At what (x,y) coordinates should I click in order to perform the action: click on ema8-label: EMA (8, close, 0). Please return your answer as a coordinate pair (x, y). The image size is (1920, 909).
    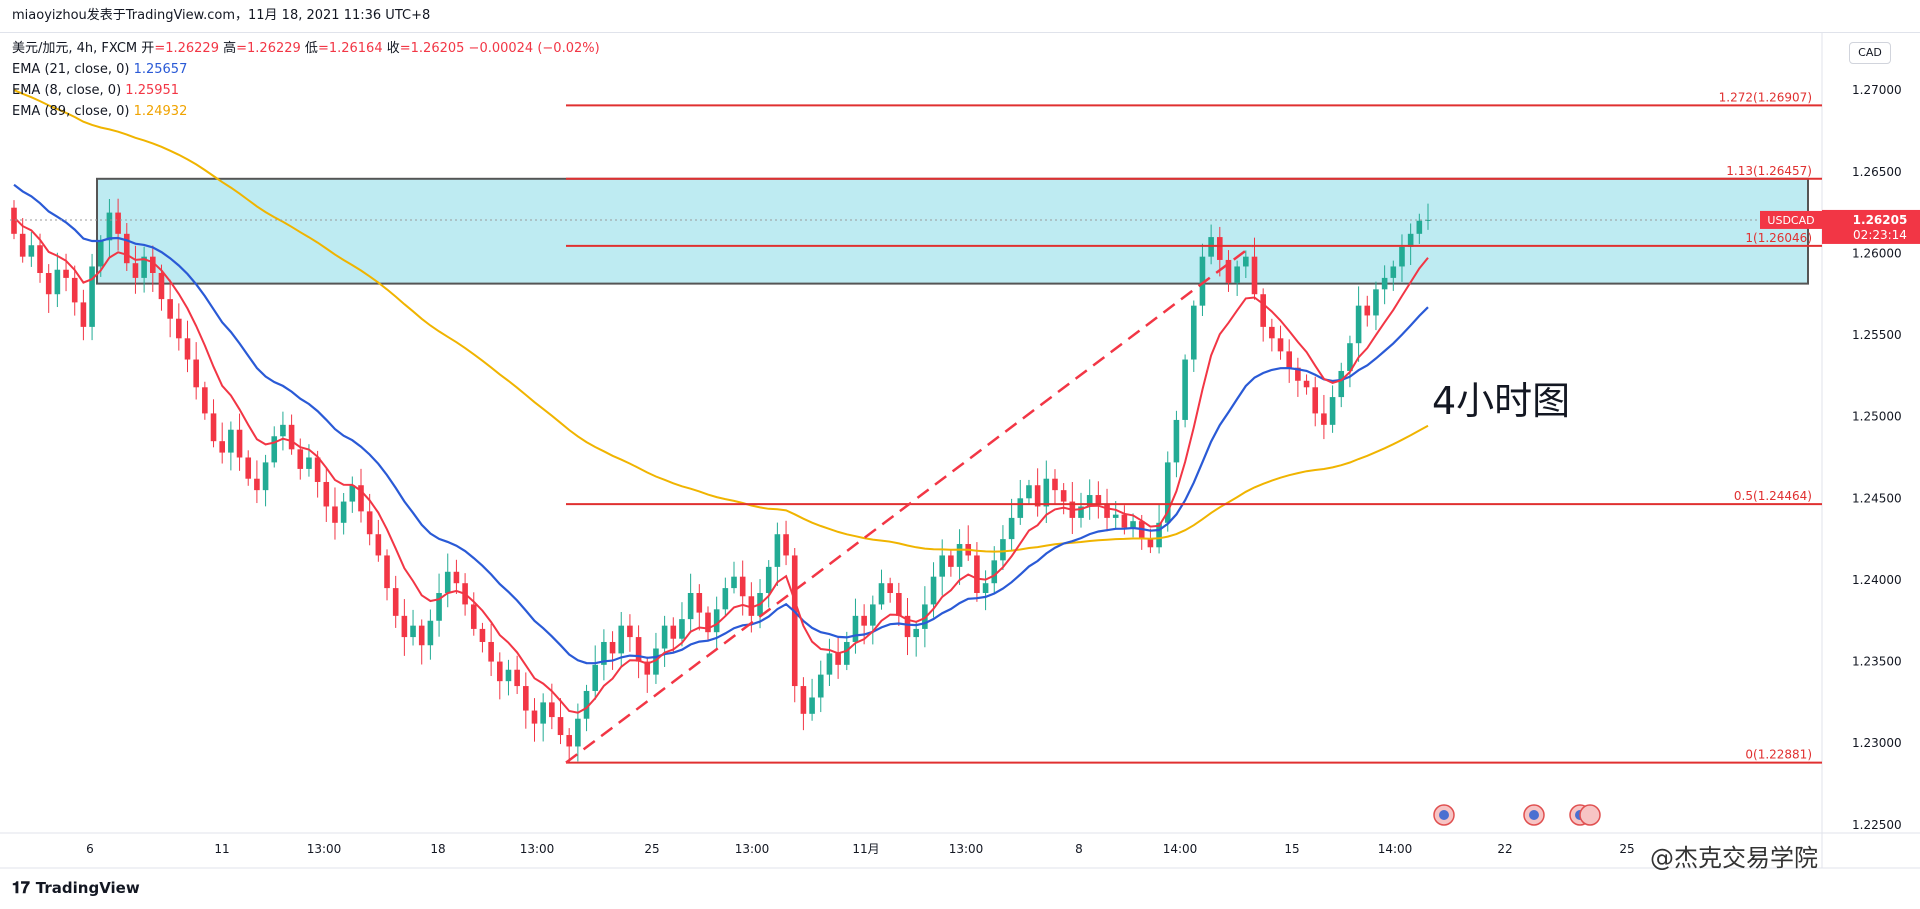
    Looking at the image, I should click on (67, 90).